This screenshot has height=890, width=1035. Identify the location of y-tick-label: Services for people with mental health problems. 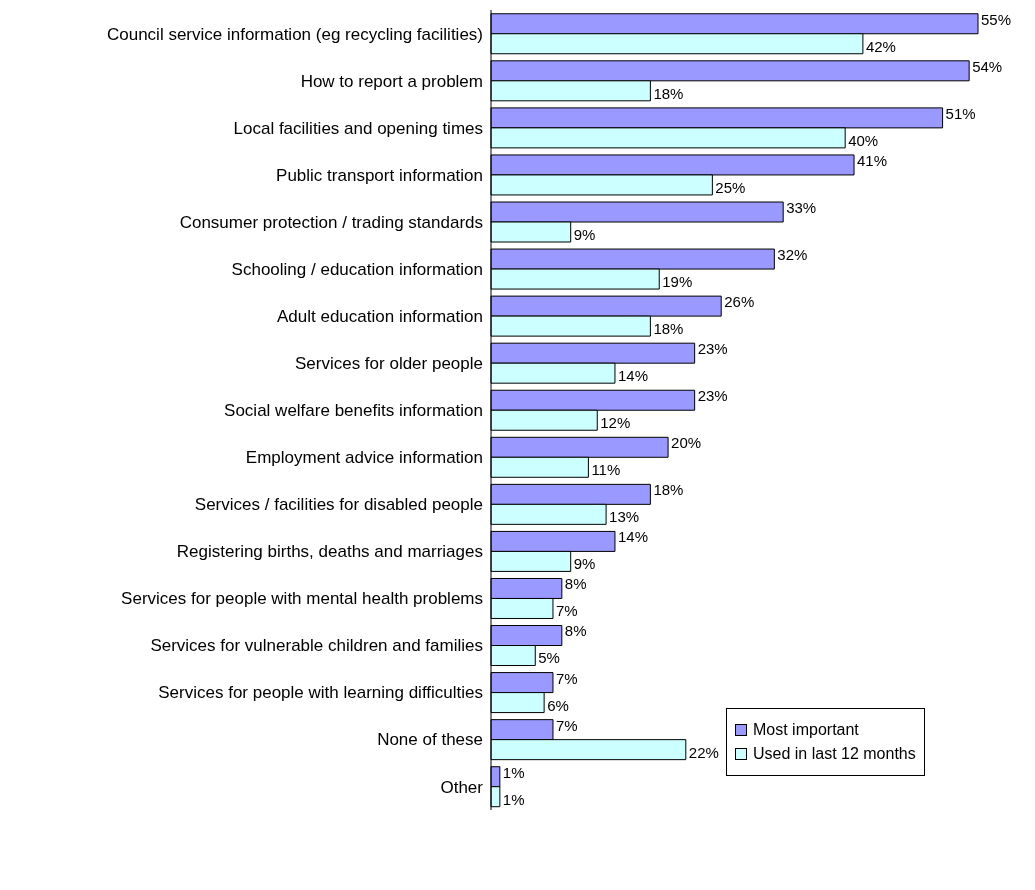
(302, 599).